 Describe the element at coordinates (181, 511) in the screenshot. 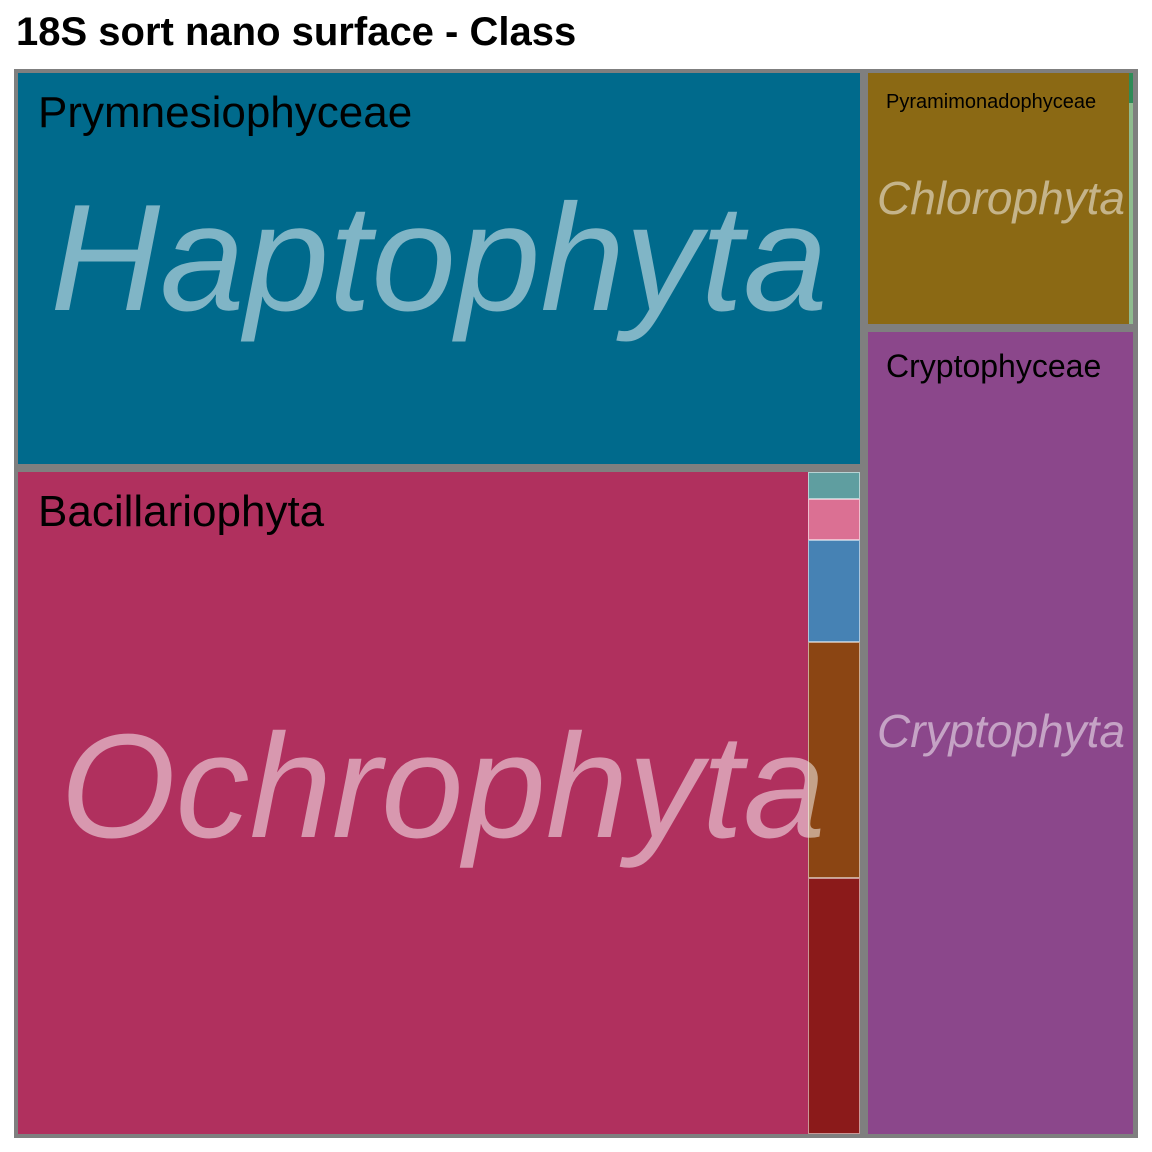

I see `class-label-bacillariophyta: Bacillariophyta` at that location.